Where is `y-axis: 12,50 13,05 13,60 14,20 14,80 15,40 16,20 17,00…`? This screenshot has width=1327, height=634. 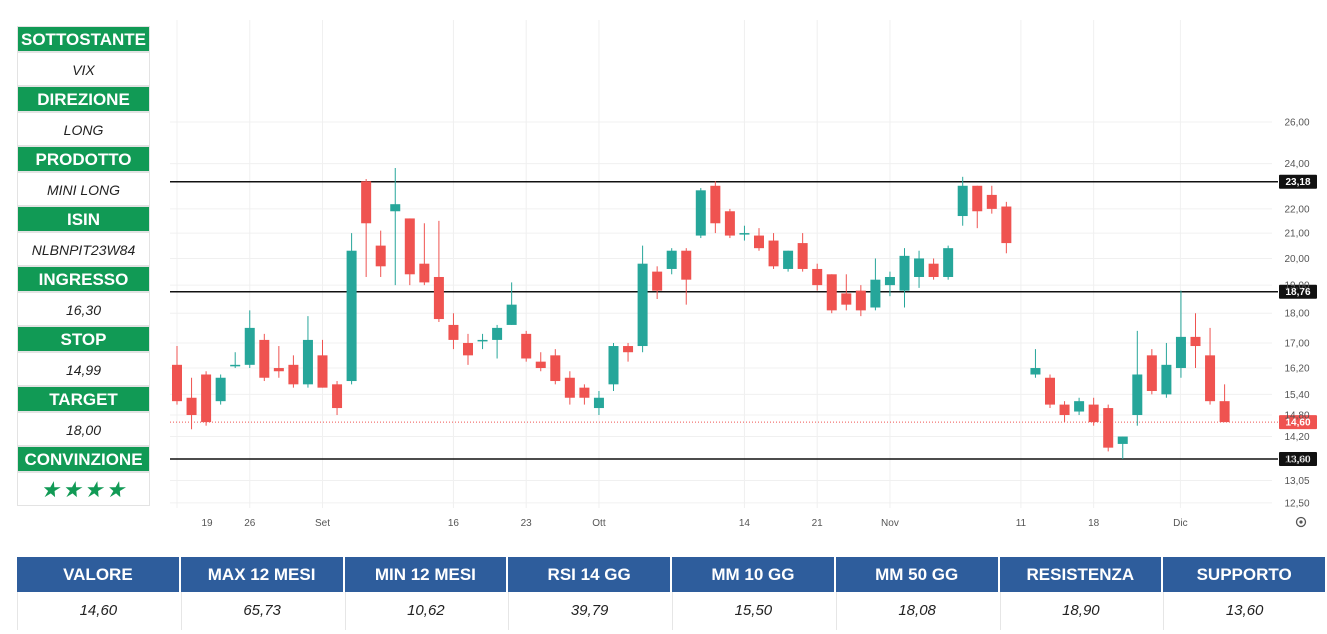
y-axis: 12,50 13,05 13,60 14,20 14,80 15,40 16,20 17,00… is located at coordinates (1296, 314).